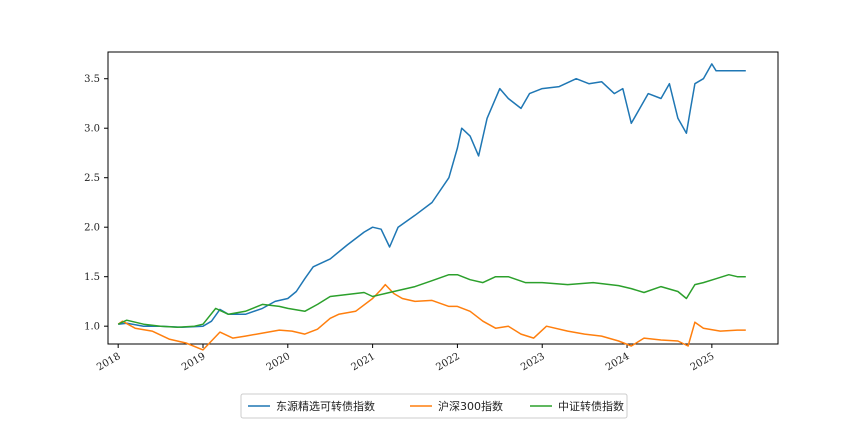 The image size is (863, 431). Describe the element at coordinates (448, 362) in the screenshot. I see `x-tick-label: 2022` at that location.